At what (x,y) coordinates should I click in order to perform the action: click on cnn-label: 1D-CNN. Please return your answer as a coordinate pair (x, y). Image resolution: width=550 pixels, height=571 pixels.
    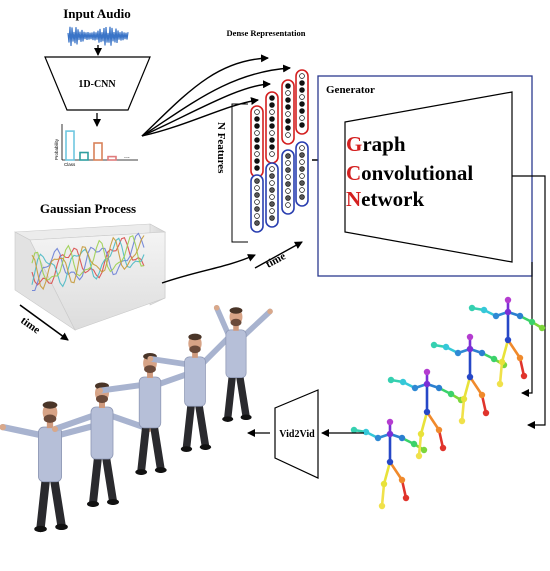
    Looking at the image, I should click on (97, 84).